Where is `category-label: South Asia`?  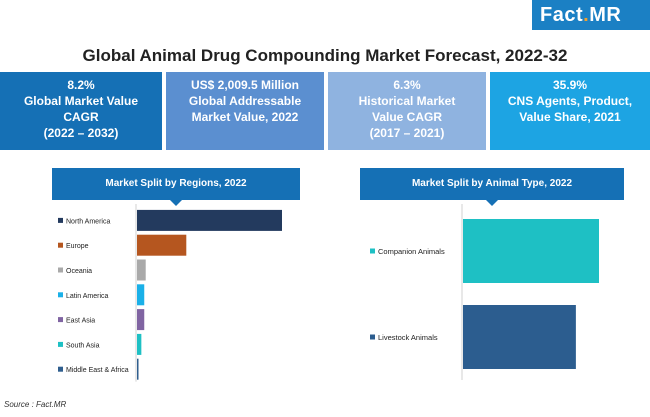
category-label: South Asia is located at coordinates (83, 345).